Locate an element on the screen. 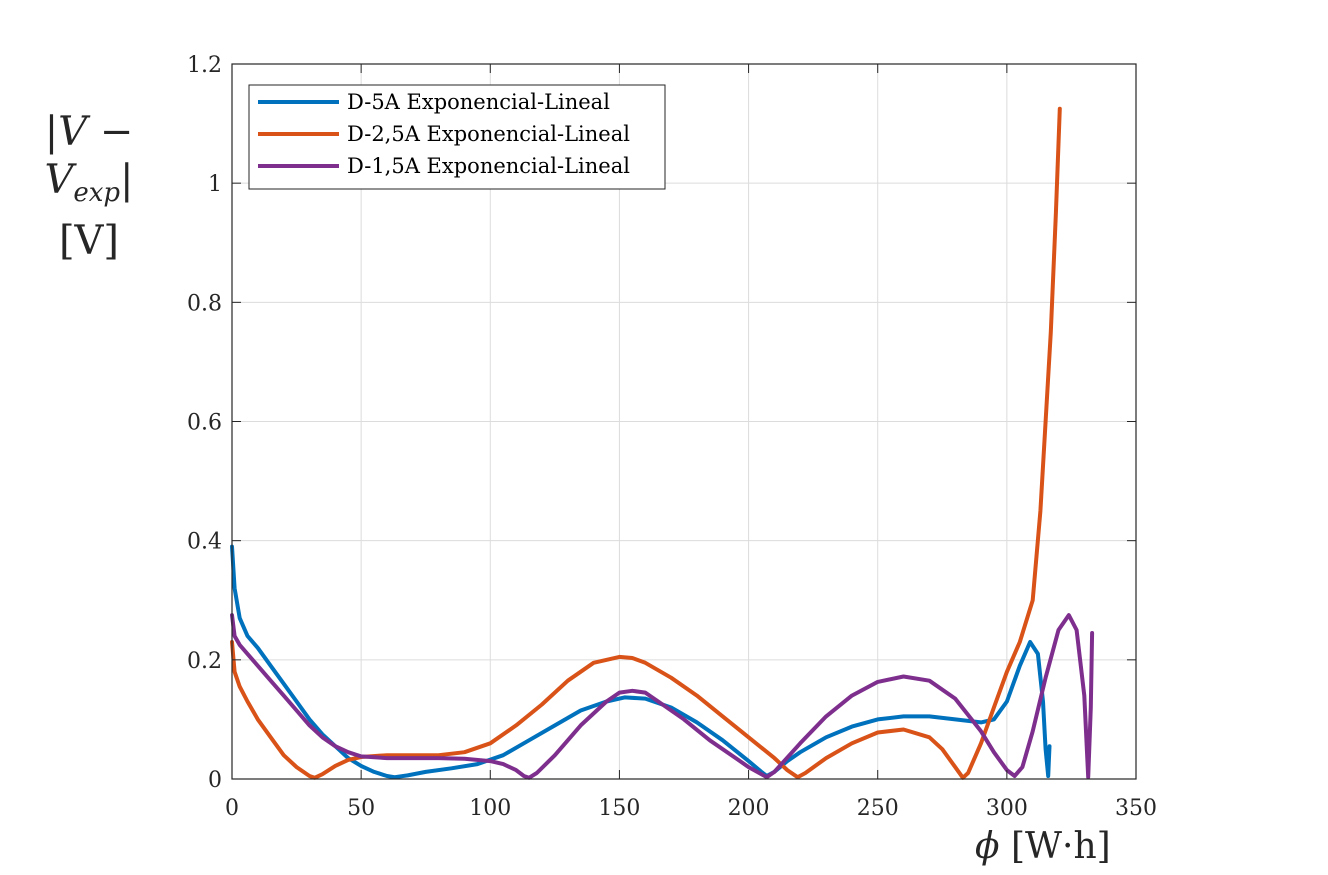 The height and width of the screenshot is (875, 1328). x-tick-label: 200 is located at coordinates (749, 808).